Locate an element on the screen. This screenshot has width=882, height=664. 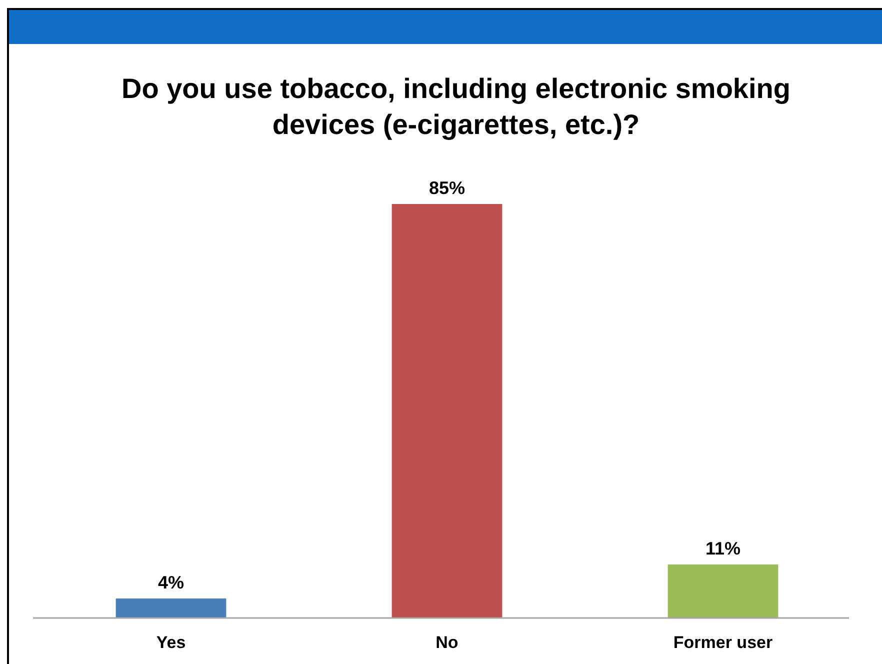
data-label: 4% is located at coordinates (171, 582).